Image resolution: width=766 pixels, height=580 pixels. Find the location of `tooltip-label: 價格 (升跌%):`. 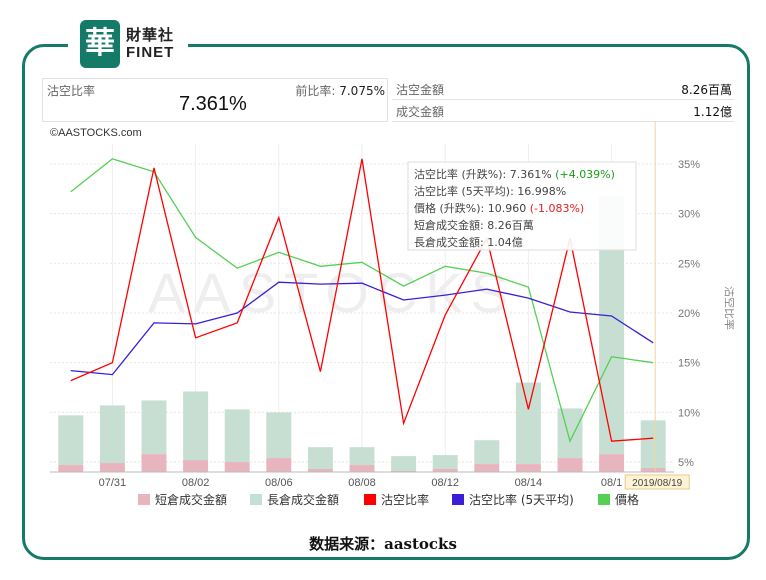

tooltip-label: 價格 (升跌%): is located at coordinates (451, 208).